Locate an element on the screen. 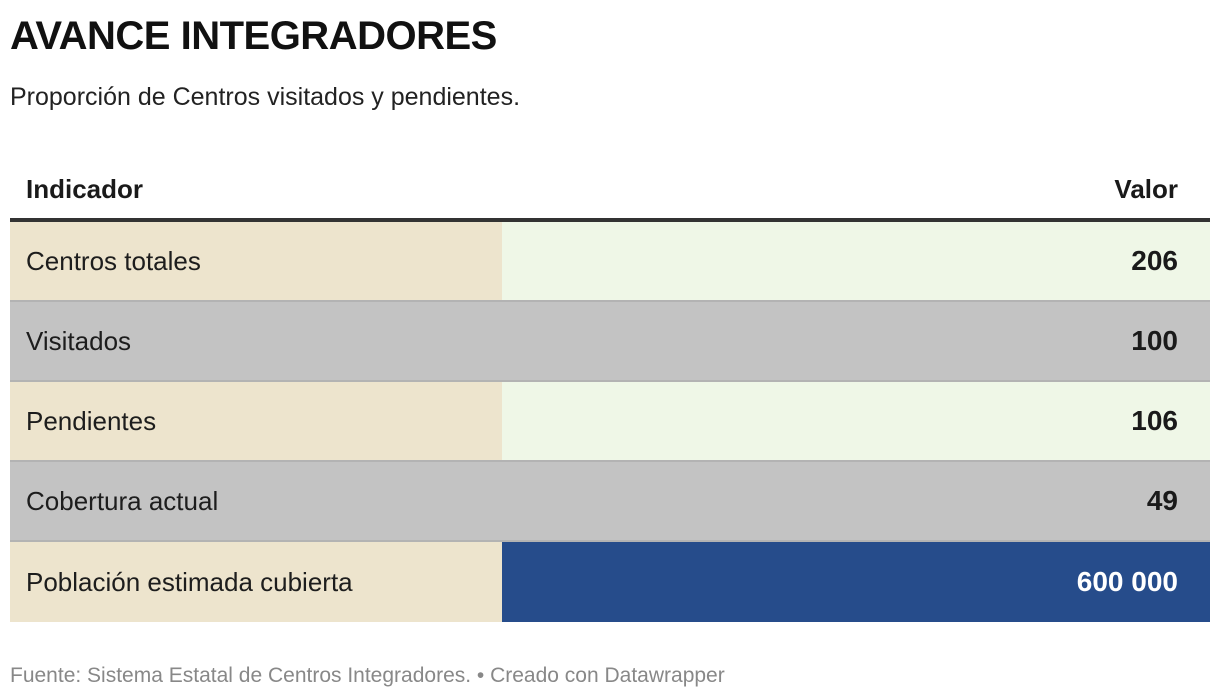 The width and height of the screenshot is (1220, 700). row-value: 106 is located at coordinates (856, 421).